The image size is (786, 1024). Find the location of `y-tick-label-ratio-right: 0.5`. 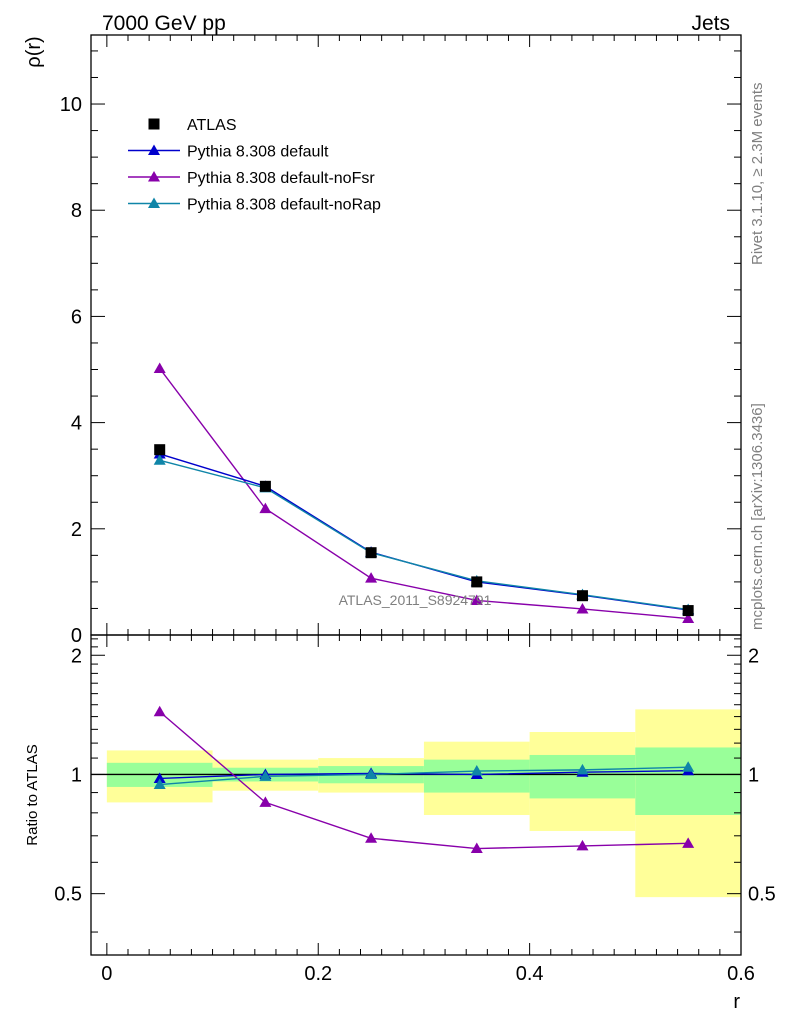

y-tick-label-ratio-right: 0.5 is located at coordinates (762, 895).